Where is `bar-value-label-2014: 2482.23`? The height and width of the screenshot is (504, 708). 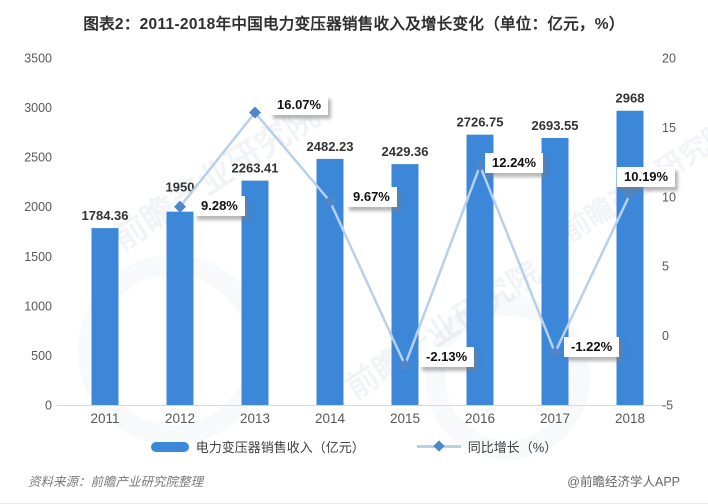 bar-value-label-2014: 2482.23 is located at coordinates (330, 146).